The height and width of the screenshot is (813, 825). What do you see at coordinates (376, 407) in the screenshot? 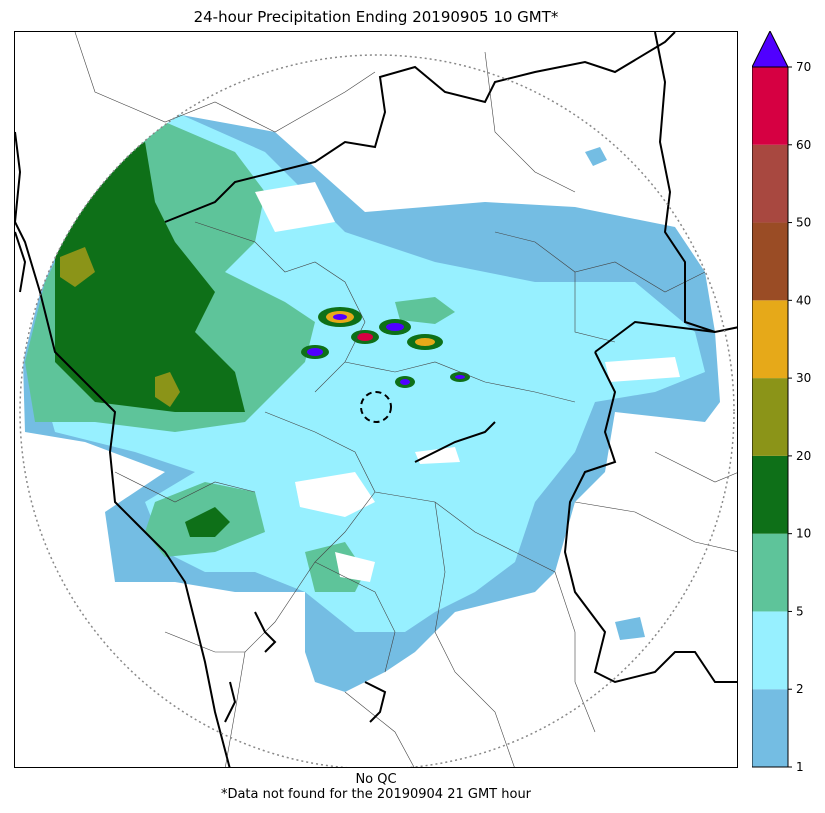
I see `radar-site-marker` at bounding box center [376, 407].